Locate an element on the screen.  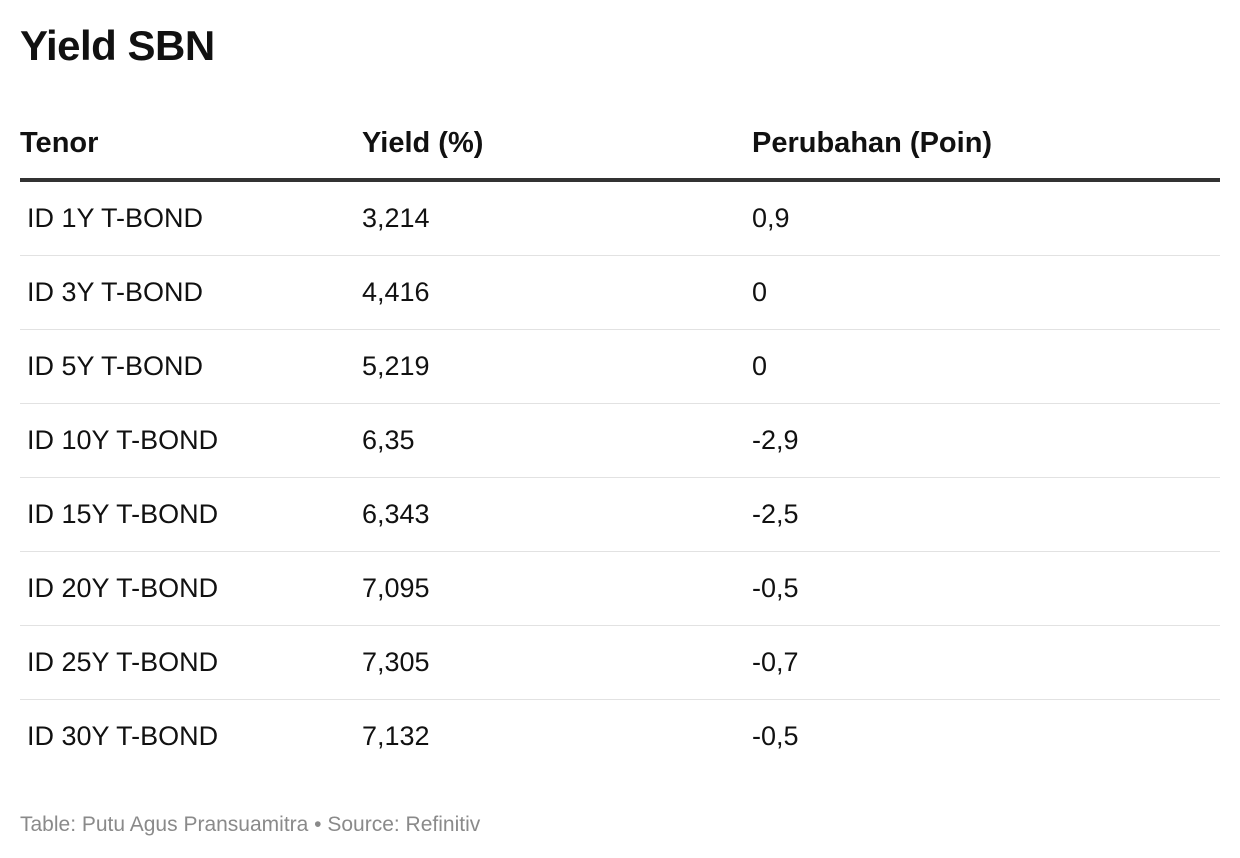
cell-change: 0,9 is located at coordinates (986, 218).